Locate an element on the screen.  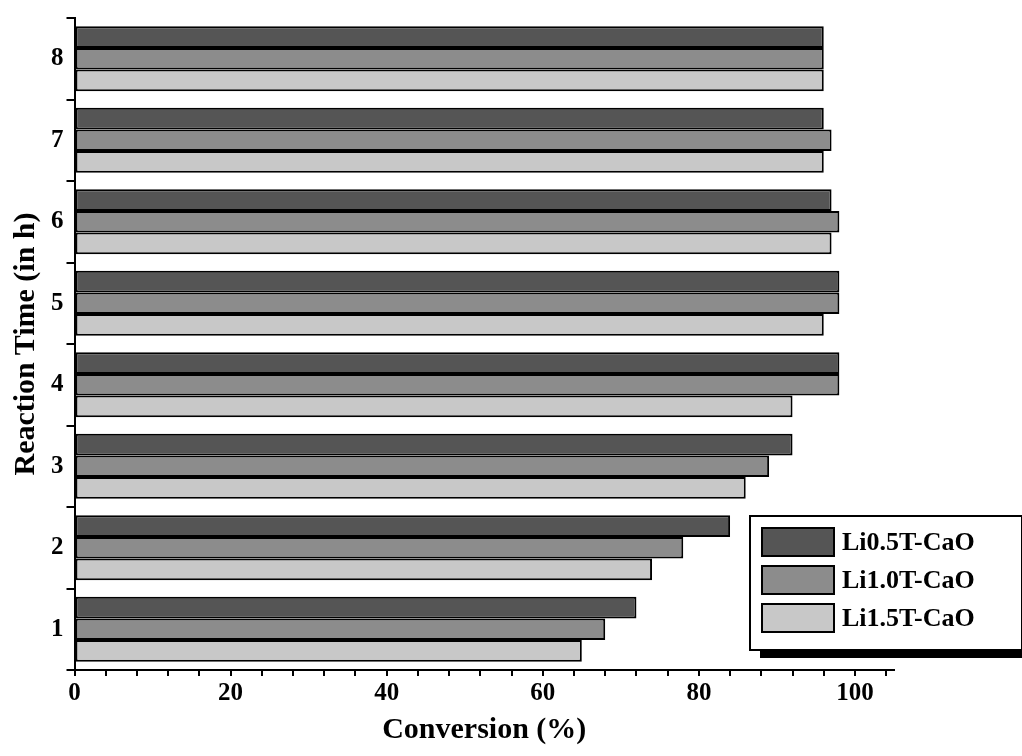
x-tick-label: 0 is located at coordinates (74, 692).